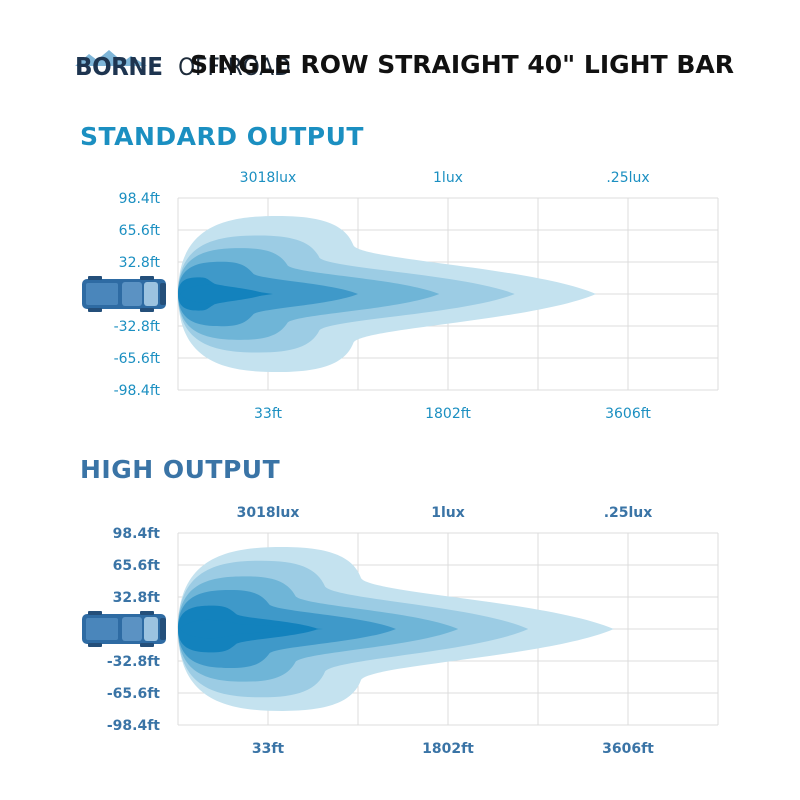 Image resolution: width=800 pixels, height=800 pixels. Describe the element at coordinates (222, 136) in the screenshot. I see `standard-output-title: STANDARD OUTPUT` at that location.